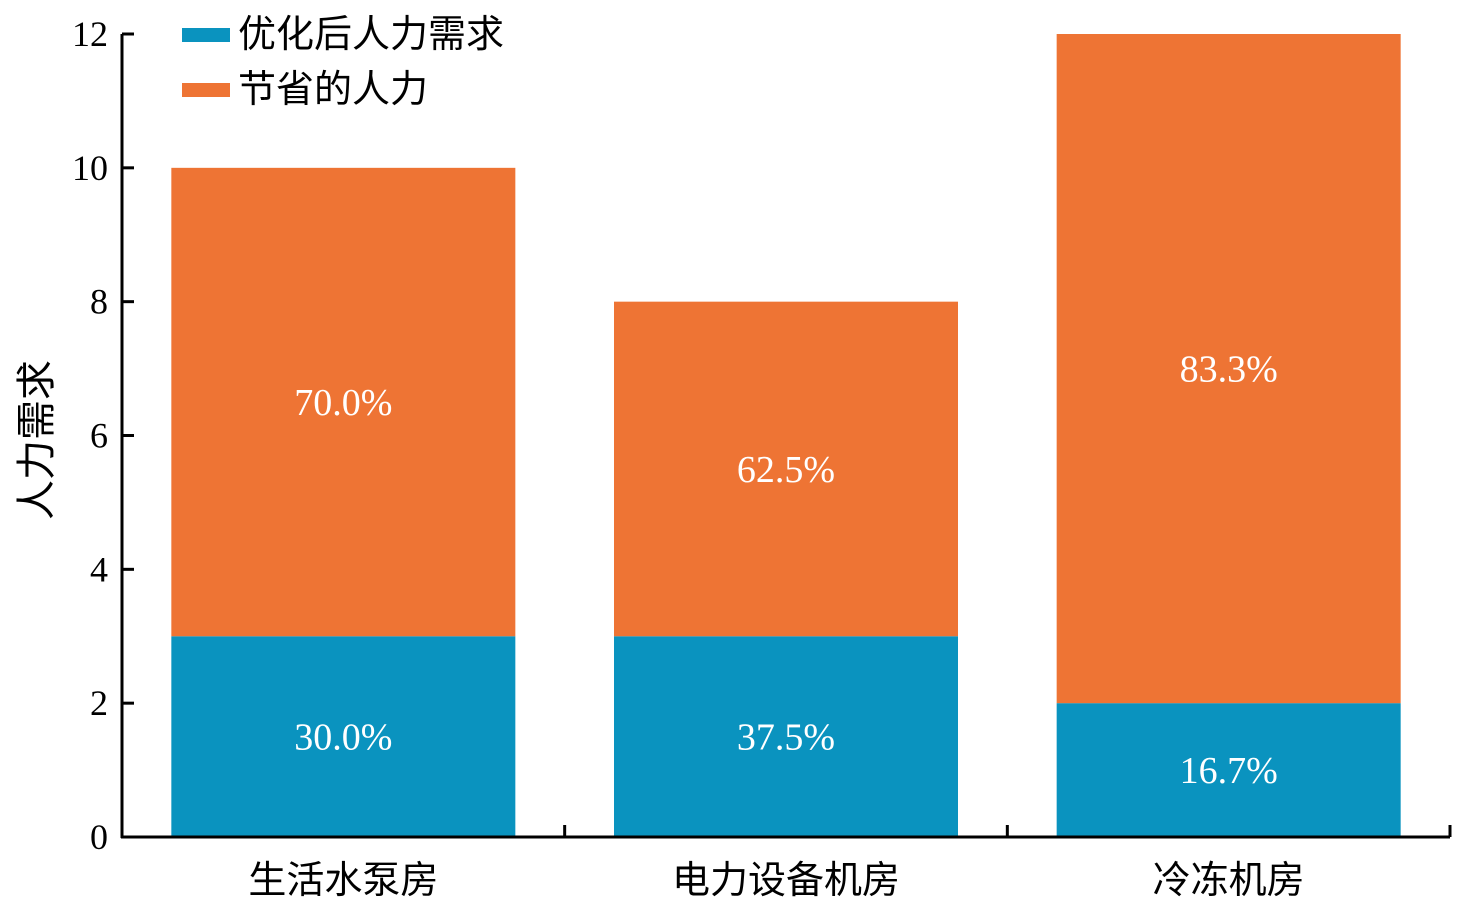 The height and width of the screenshot is (910, 1462). Describe the element at coordinates (99, 436) in the screenshot. I see `y-tick-label-6: 6` at that location.